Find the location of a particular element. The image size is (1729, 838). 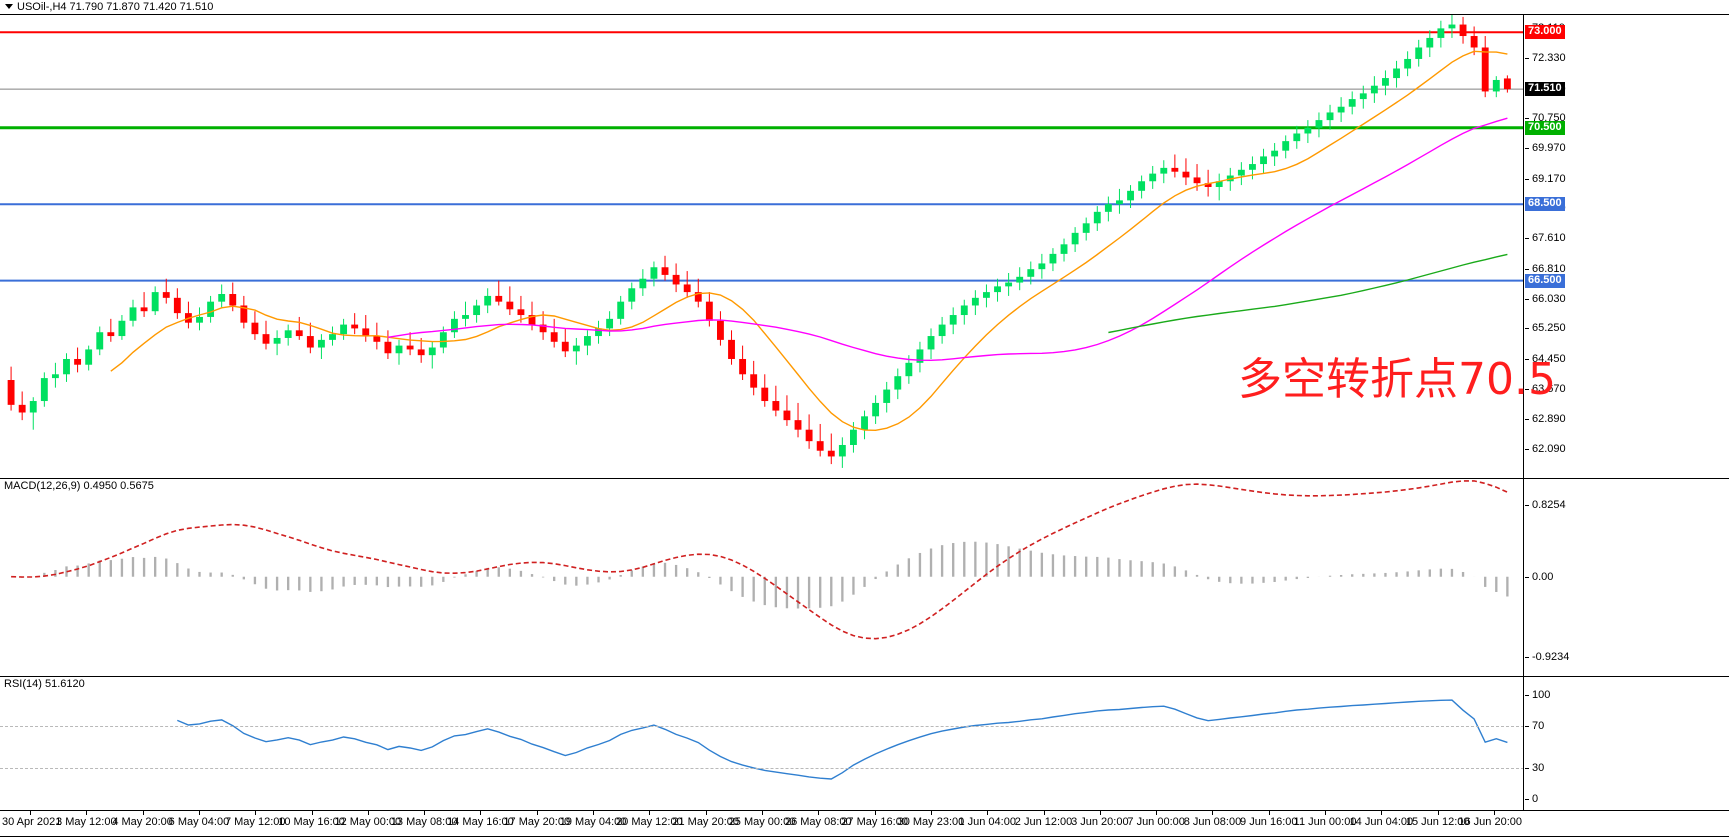

rsi-axis-divider is located at coordinates (1523, 744).